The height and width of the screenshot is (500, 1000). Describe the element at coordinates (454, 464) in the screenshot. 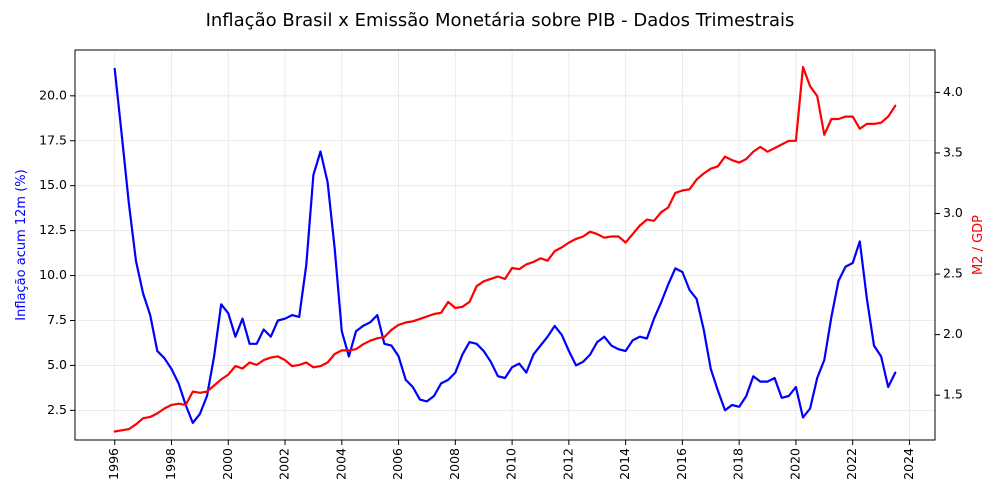

I see `x-tick-label: 2008` at that location.